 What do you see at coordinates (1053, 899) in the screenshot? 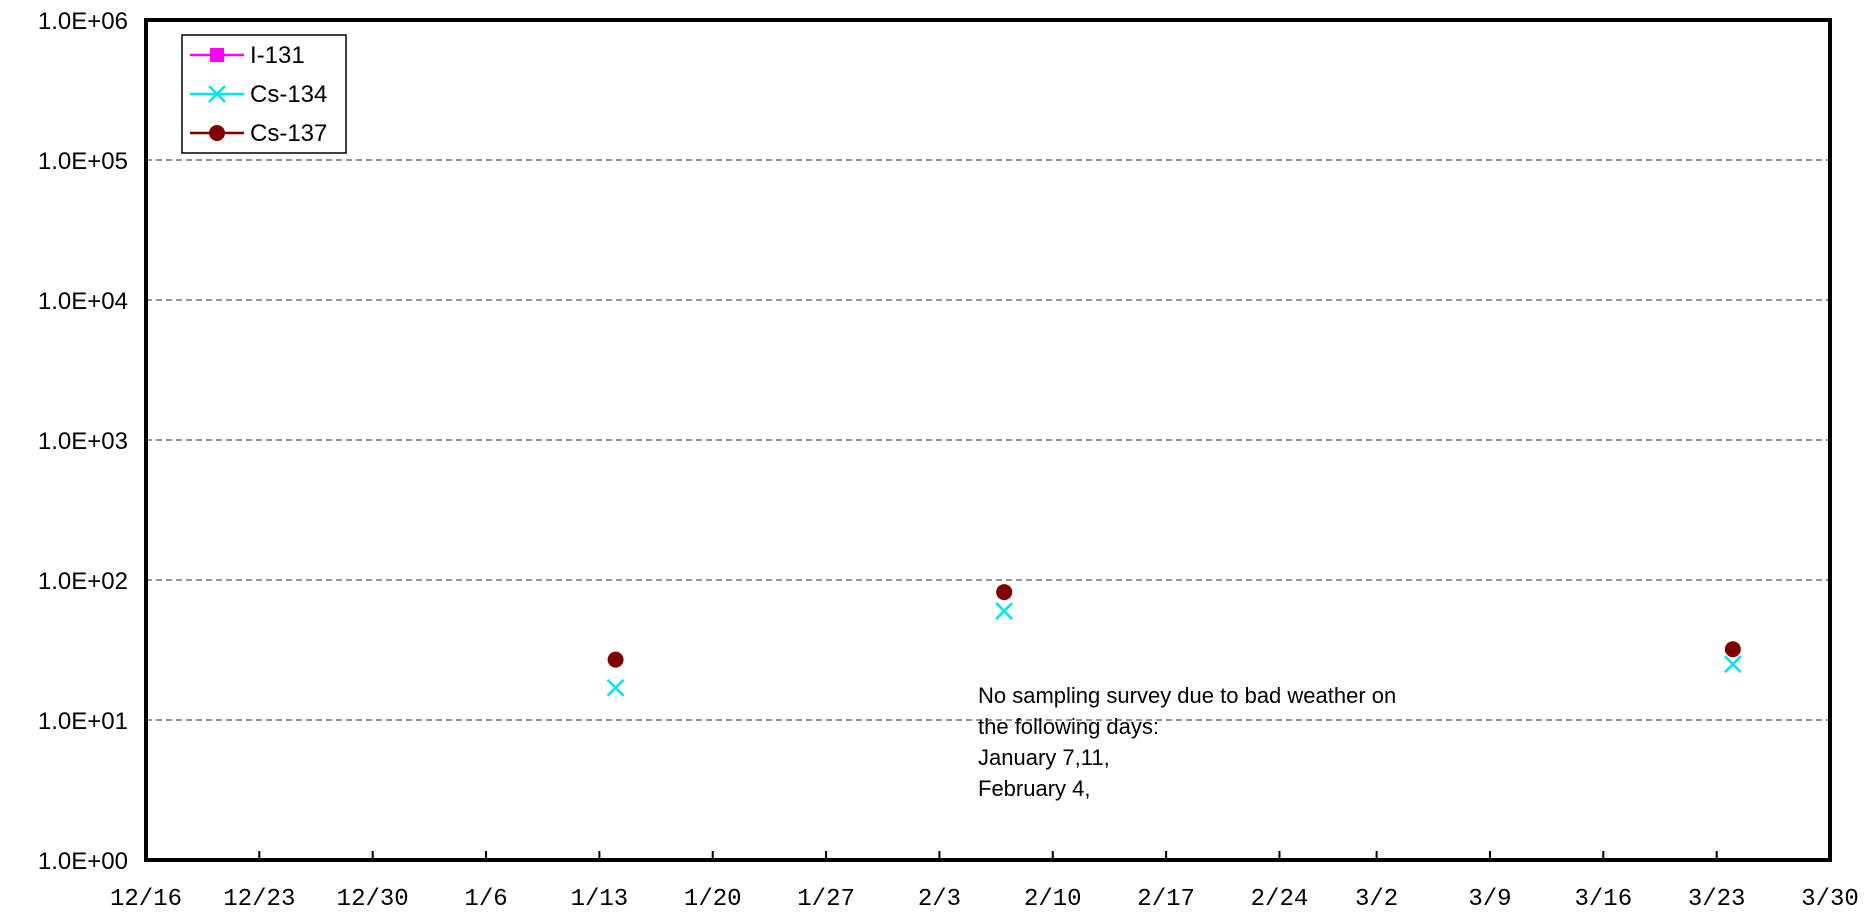
I see `x-tick-label: 2/10` at bounding box center [1053, 899].